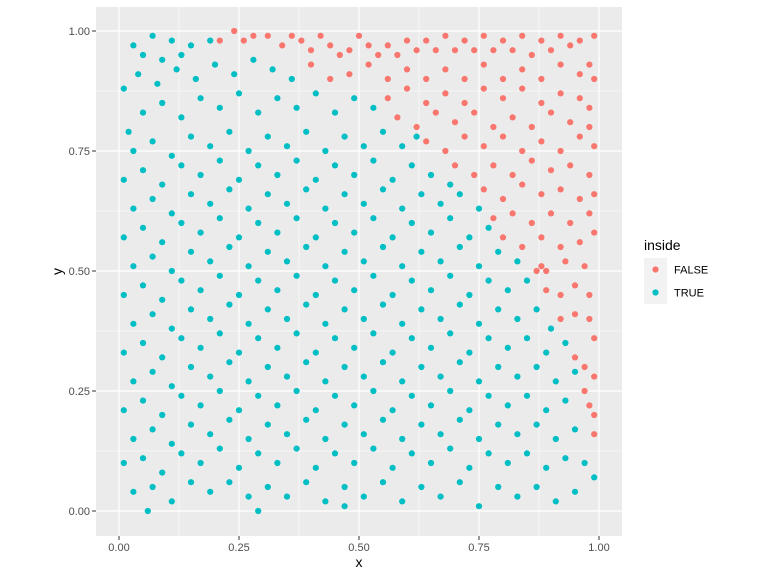 The height and width of the screenshot is (576, 768). I want to click on legend-label: FALSE, so click(691, 271).